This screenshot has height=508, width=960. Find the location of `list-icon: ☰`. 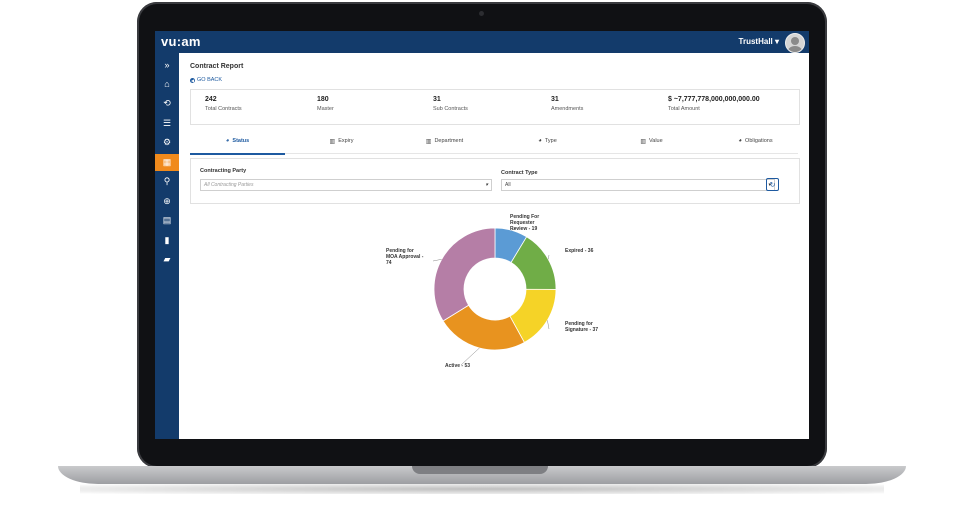

list-icon: ☰ is located at coordinates (167, 122).